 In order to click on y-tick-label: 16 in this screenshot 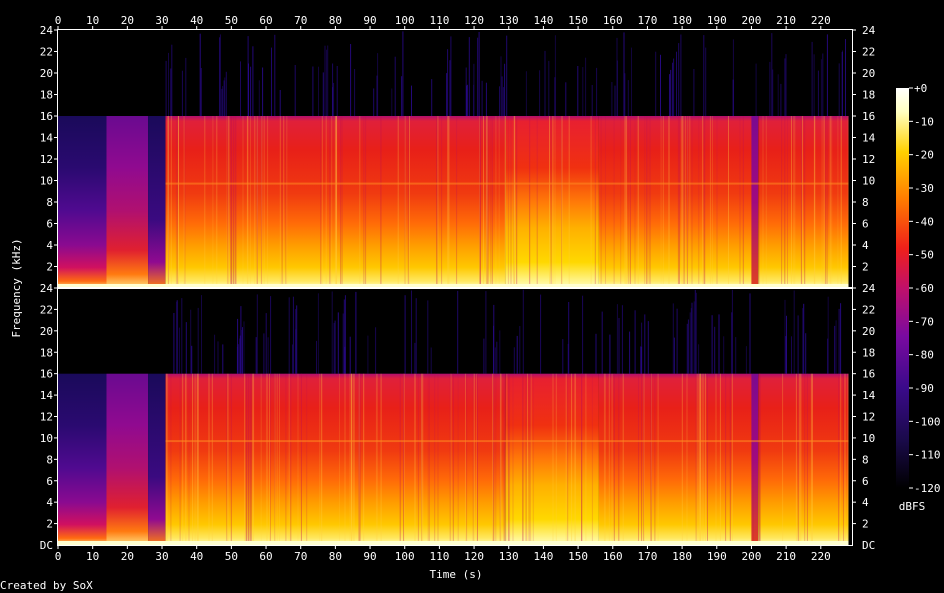, I will do `click(868, 374)`.